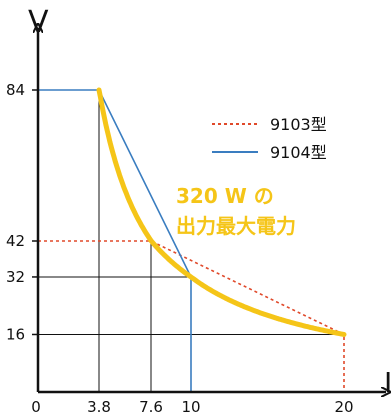 The image size is (391, 414). I want to click on annotation-line-1: 320 W の, so click(225, 196).